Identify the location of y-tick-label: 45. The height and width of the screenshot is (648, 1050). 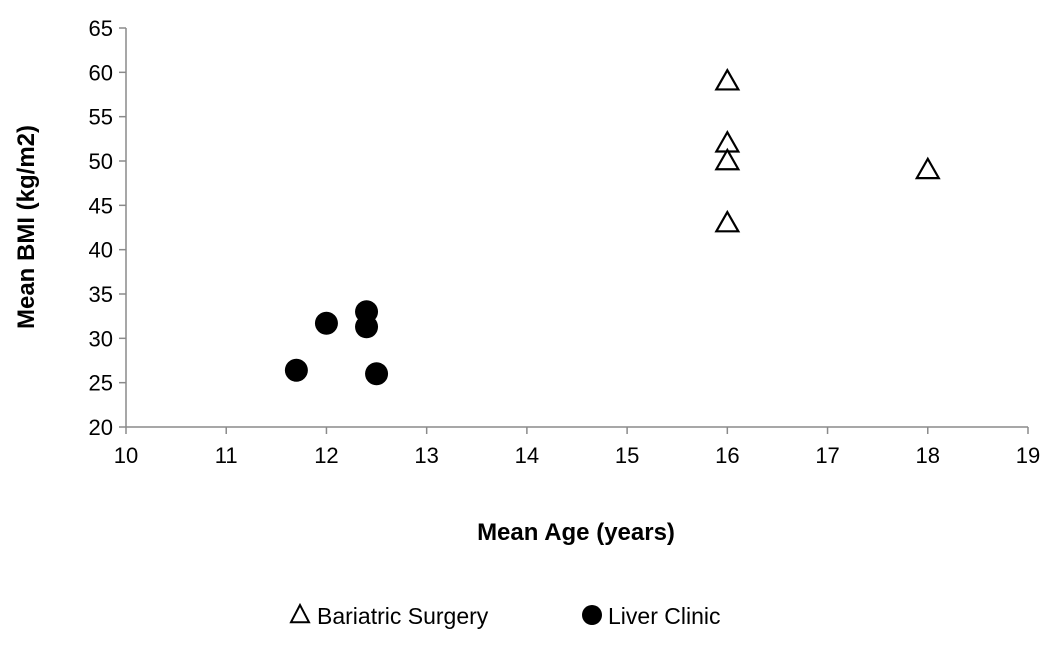
(101, 205).